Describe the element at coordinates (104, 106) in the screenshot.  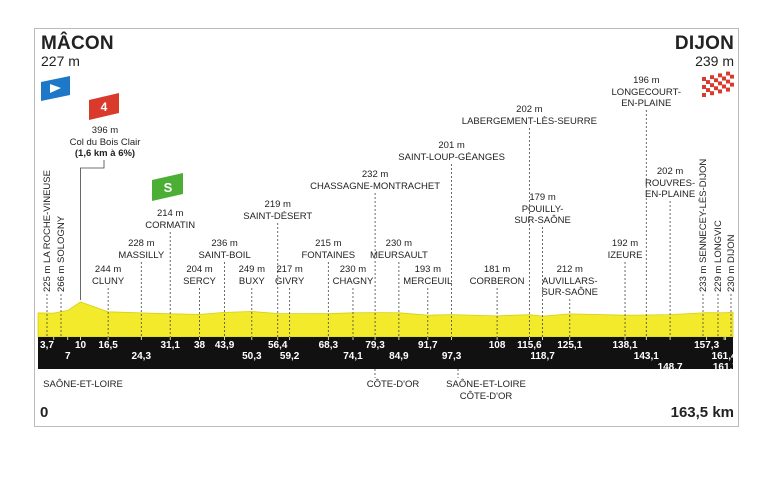
I see `climb-category-badge` at that location.